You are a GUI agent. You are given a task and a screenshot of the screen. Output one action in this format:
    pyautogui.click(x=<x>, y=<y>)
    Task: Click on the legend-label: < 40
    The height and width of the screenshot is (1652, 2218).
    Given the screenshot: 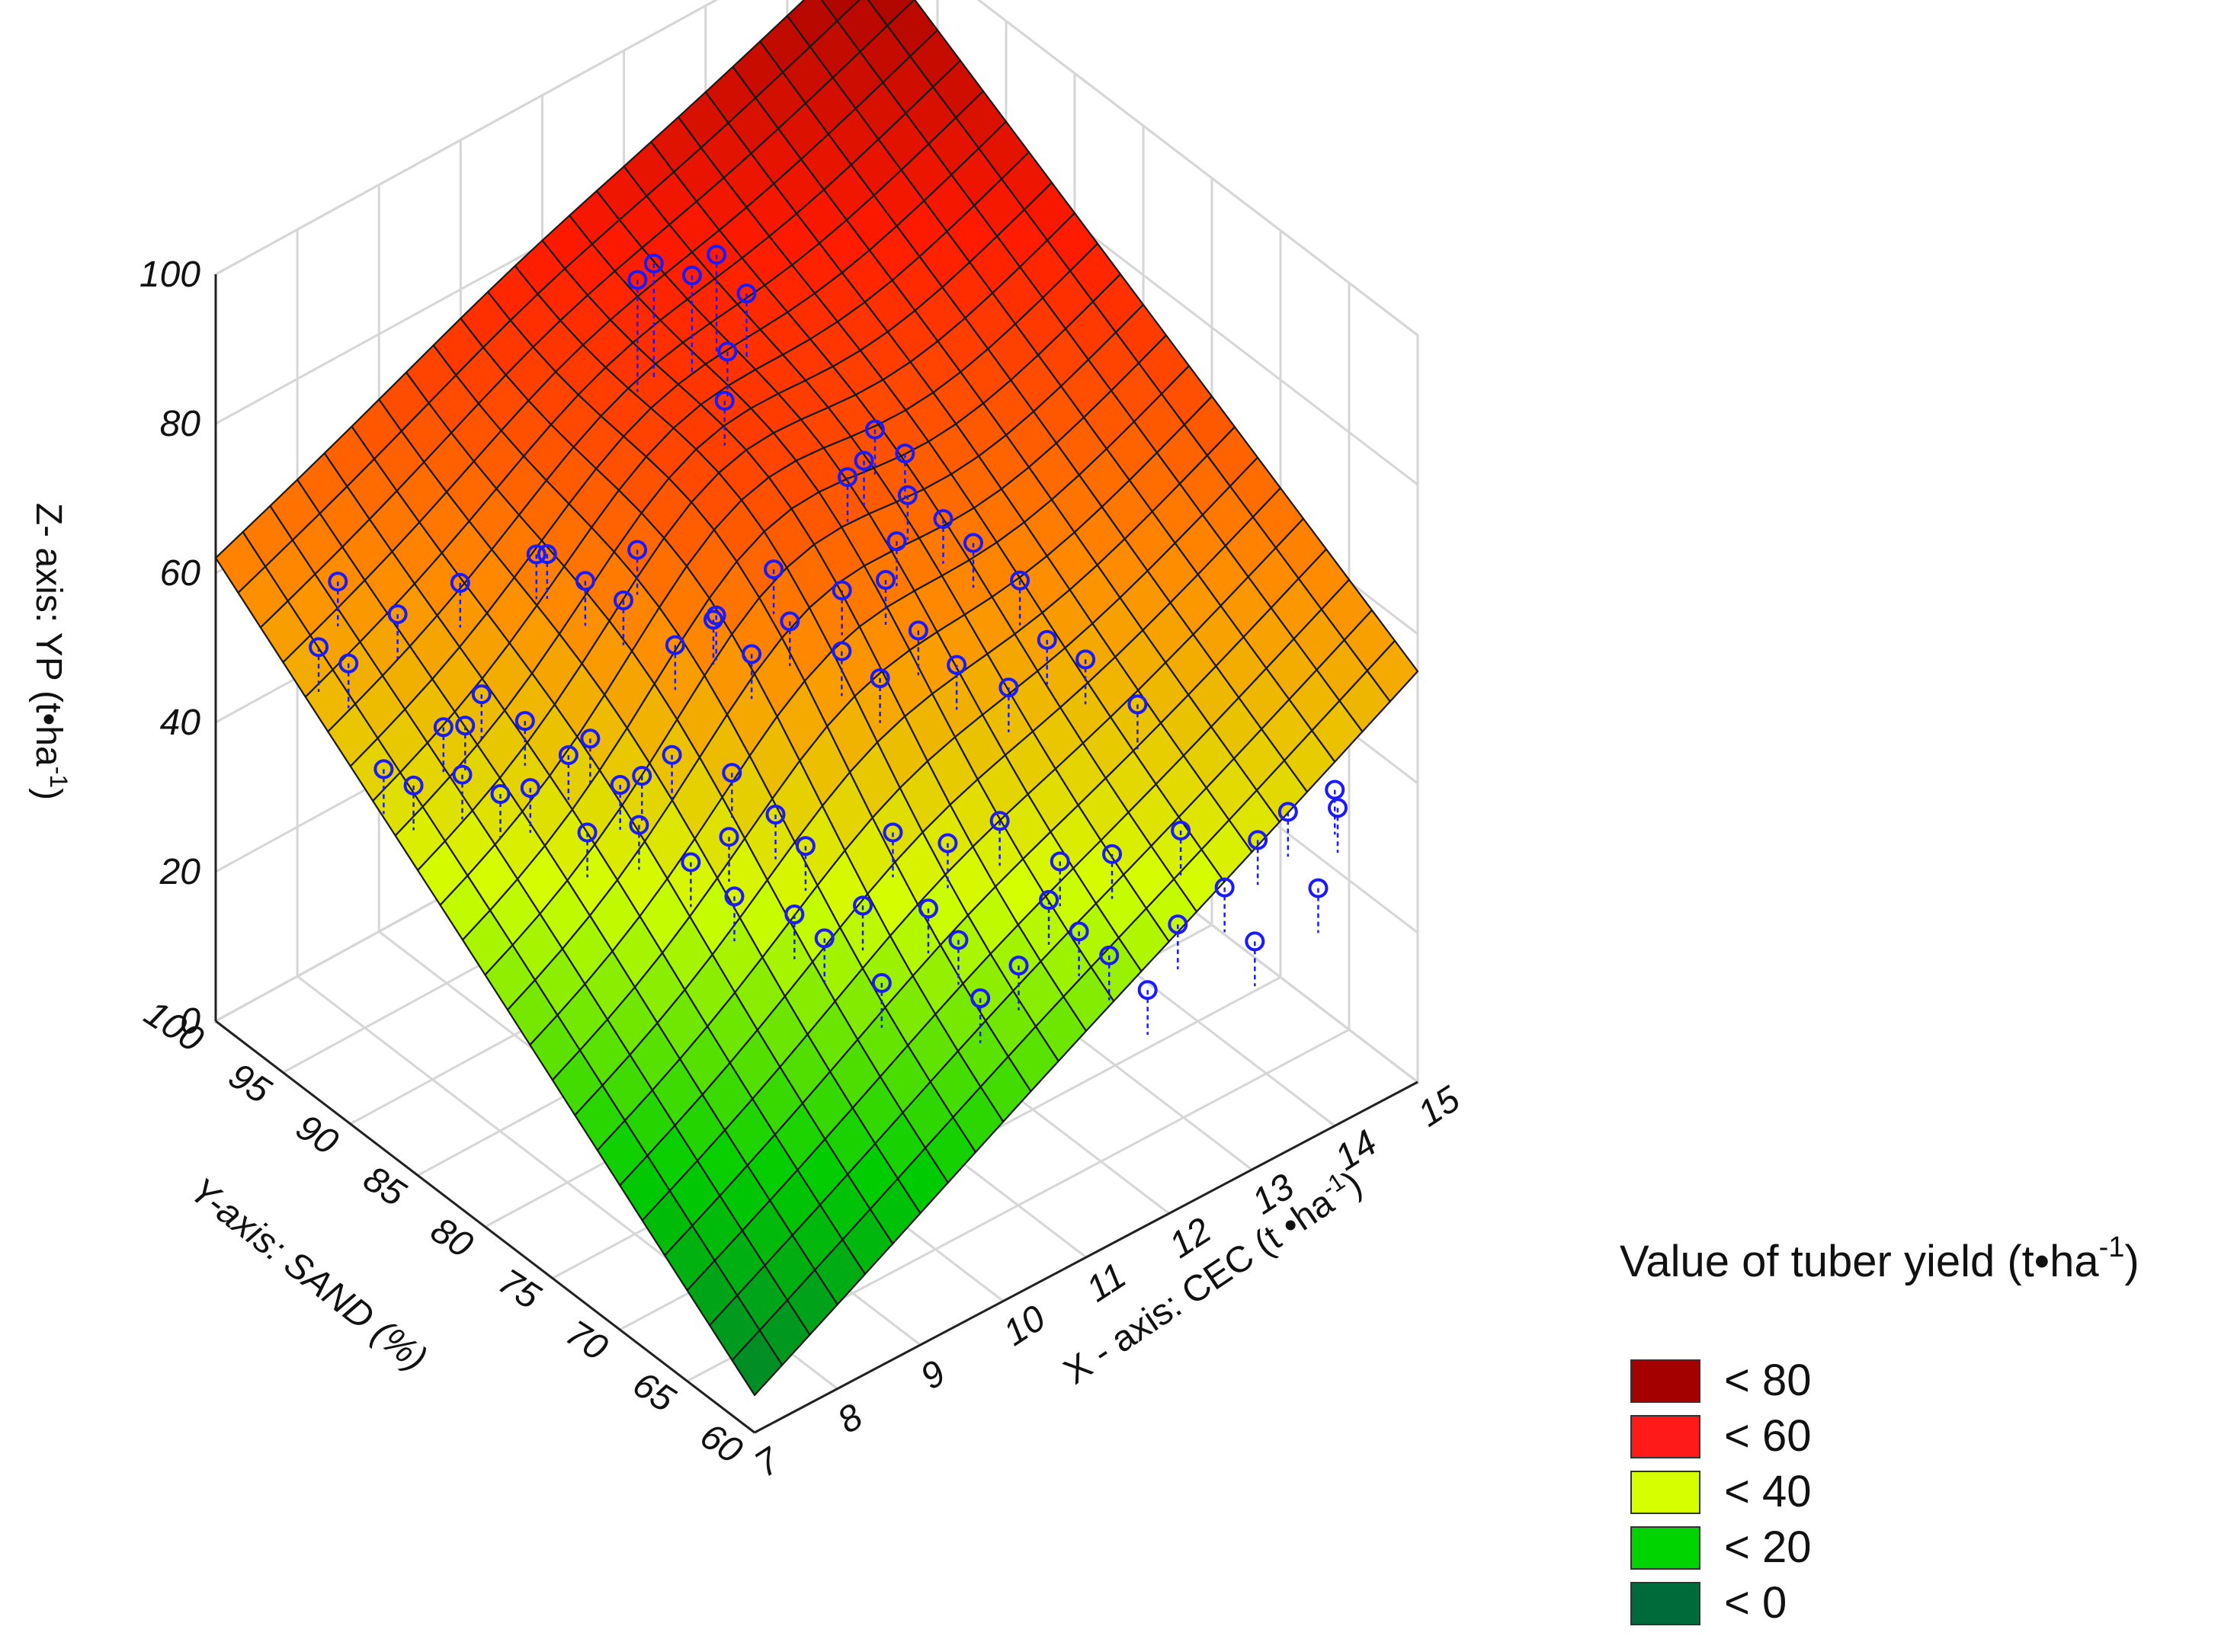 What is the action you would take?
    pyautogui.click(x=1768, y=1491)
    